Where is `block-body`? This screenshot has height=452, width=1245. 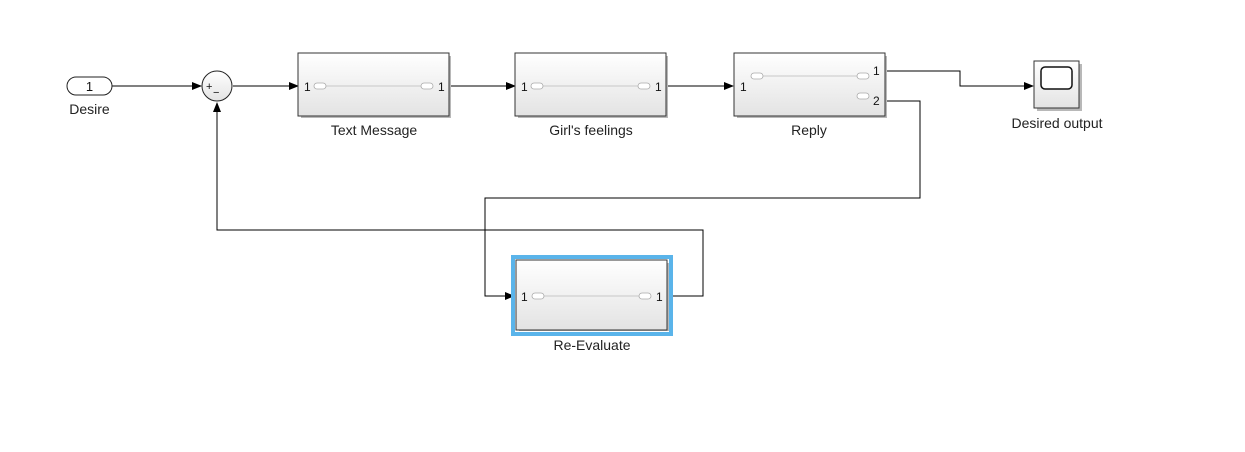 block-body is located at coordinates (809, 84).